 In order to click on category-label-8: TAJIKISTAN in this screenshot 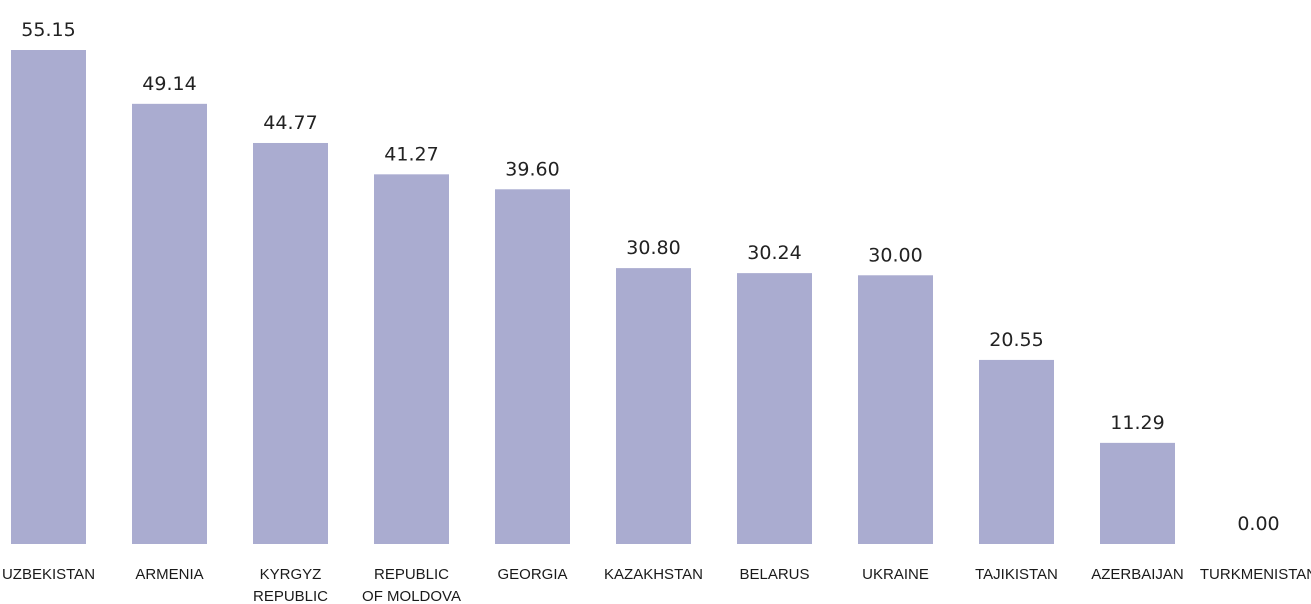, I will do `click(1016, 574)`.